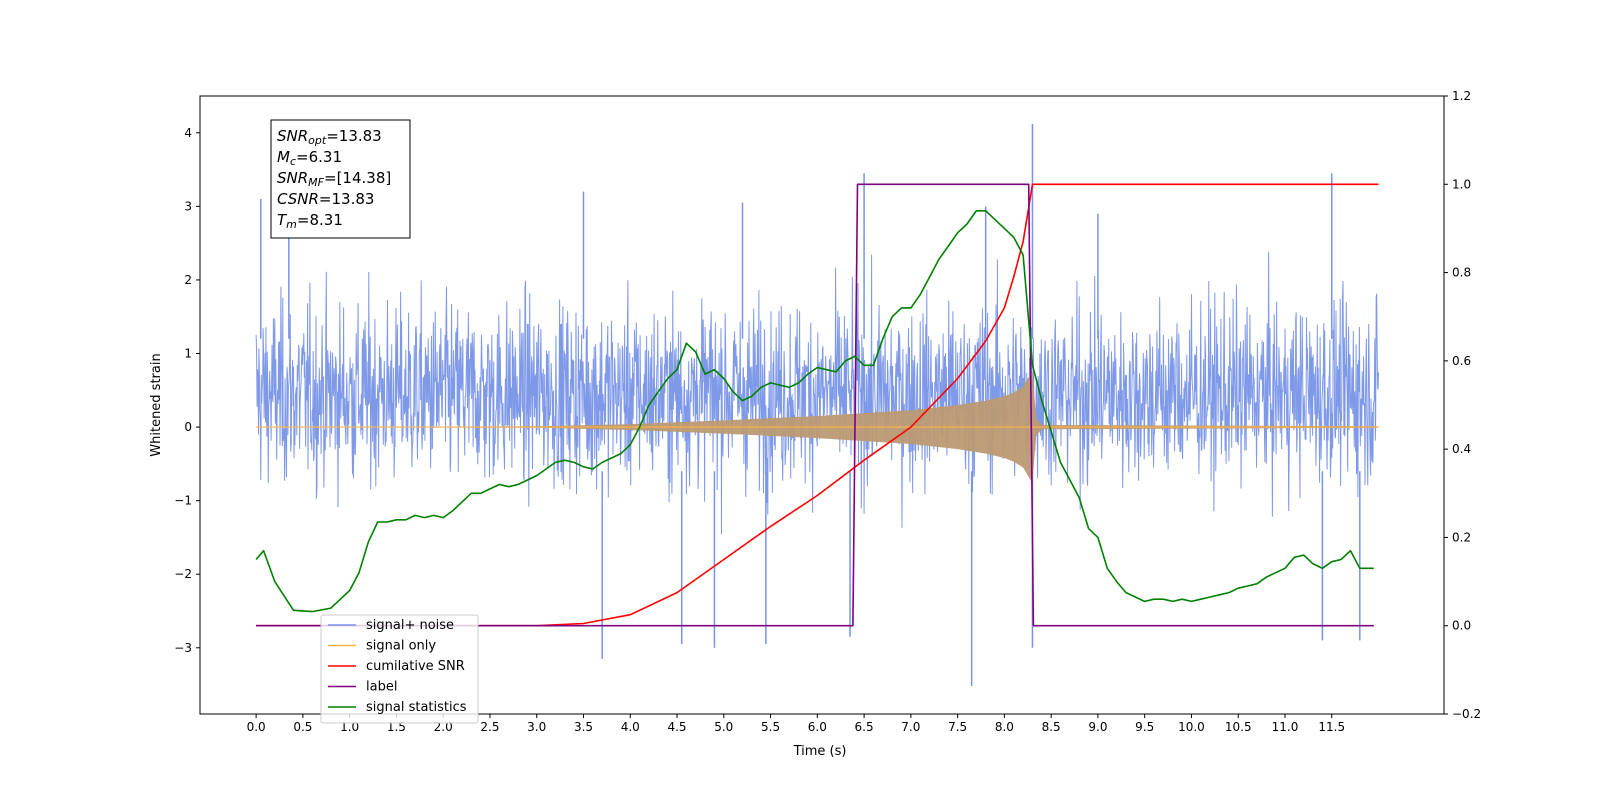 This screenshot has width=1600, height=800. What do you see at coordinates (1097, 727) in the screenshot?
I see `x-tick-label: 9.0` at bounding box center [1097, 727].